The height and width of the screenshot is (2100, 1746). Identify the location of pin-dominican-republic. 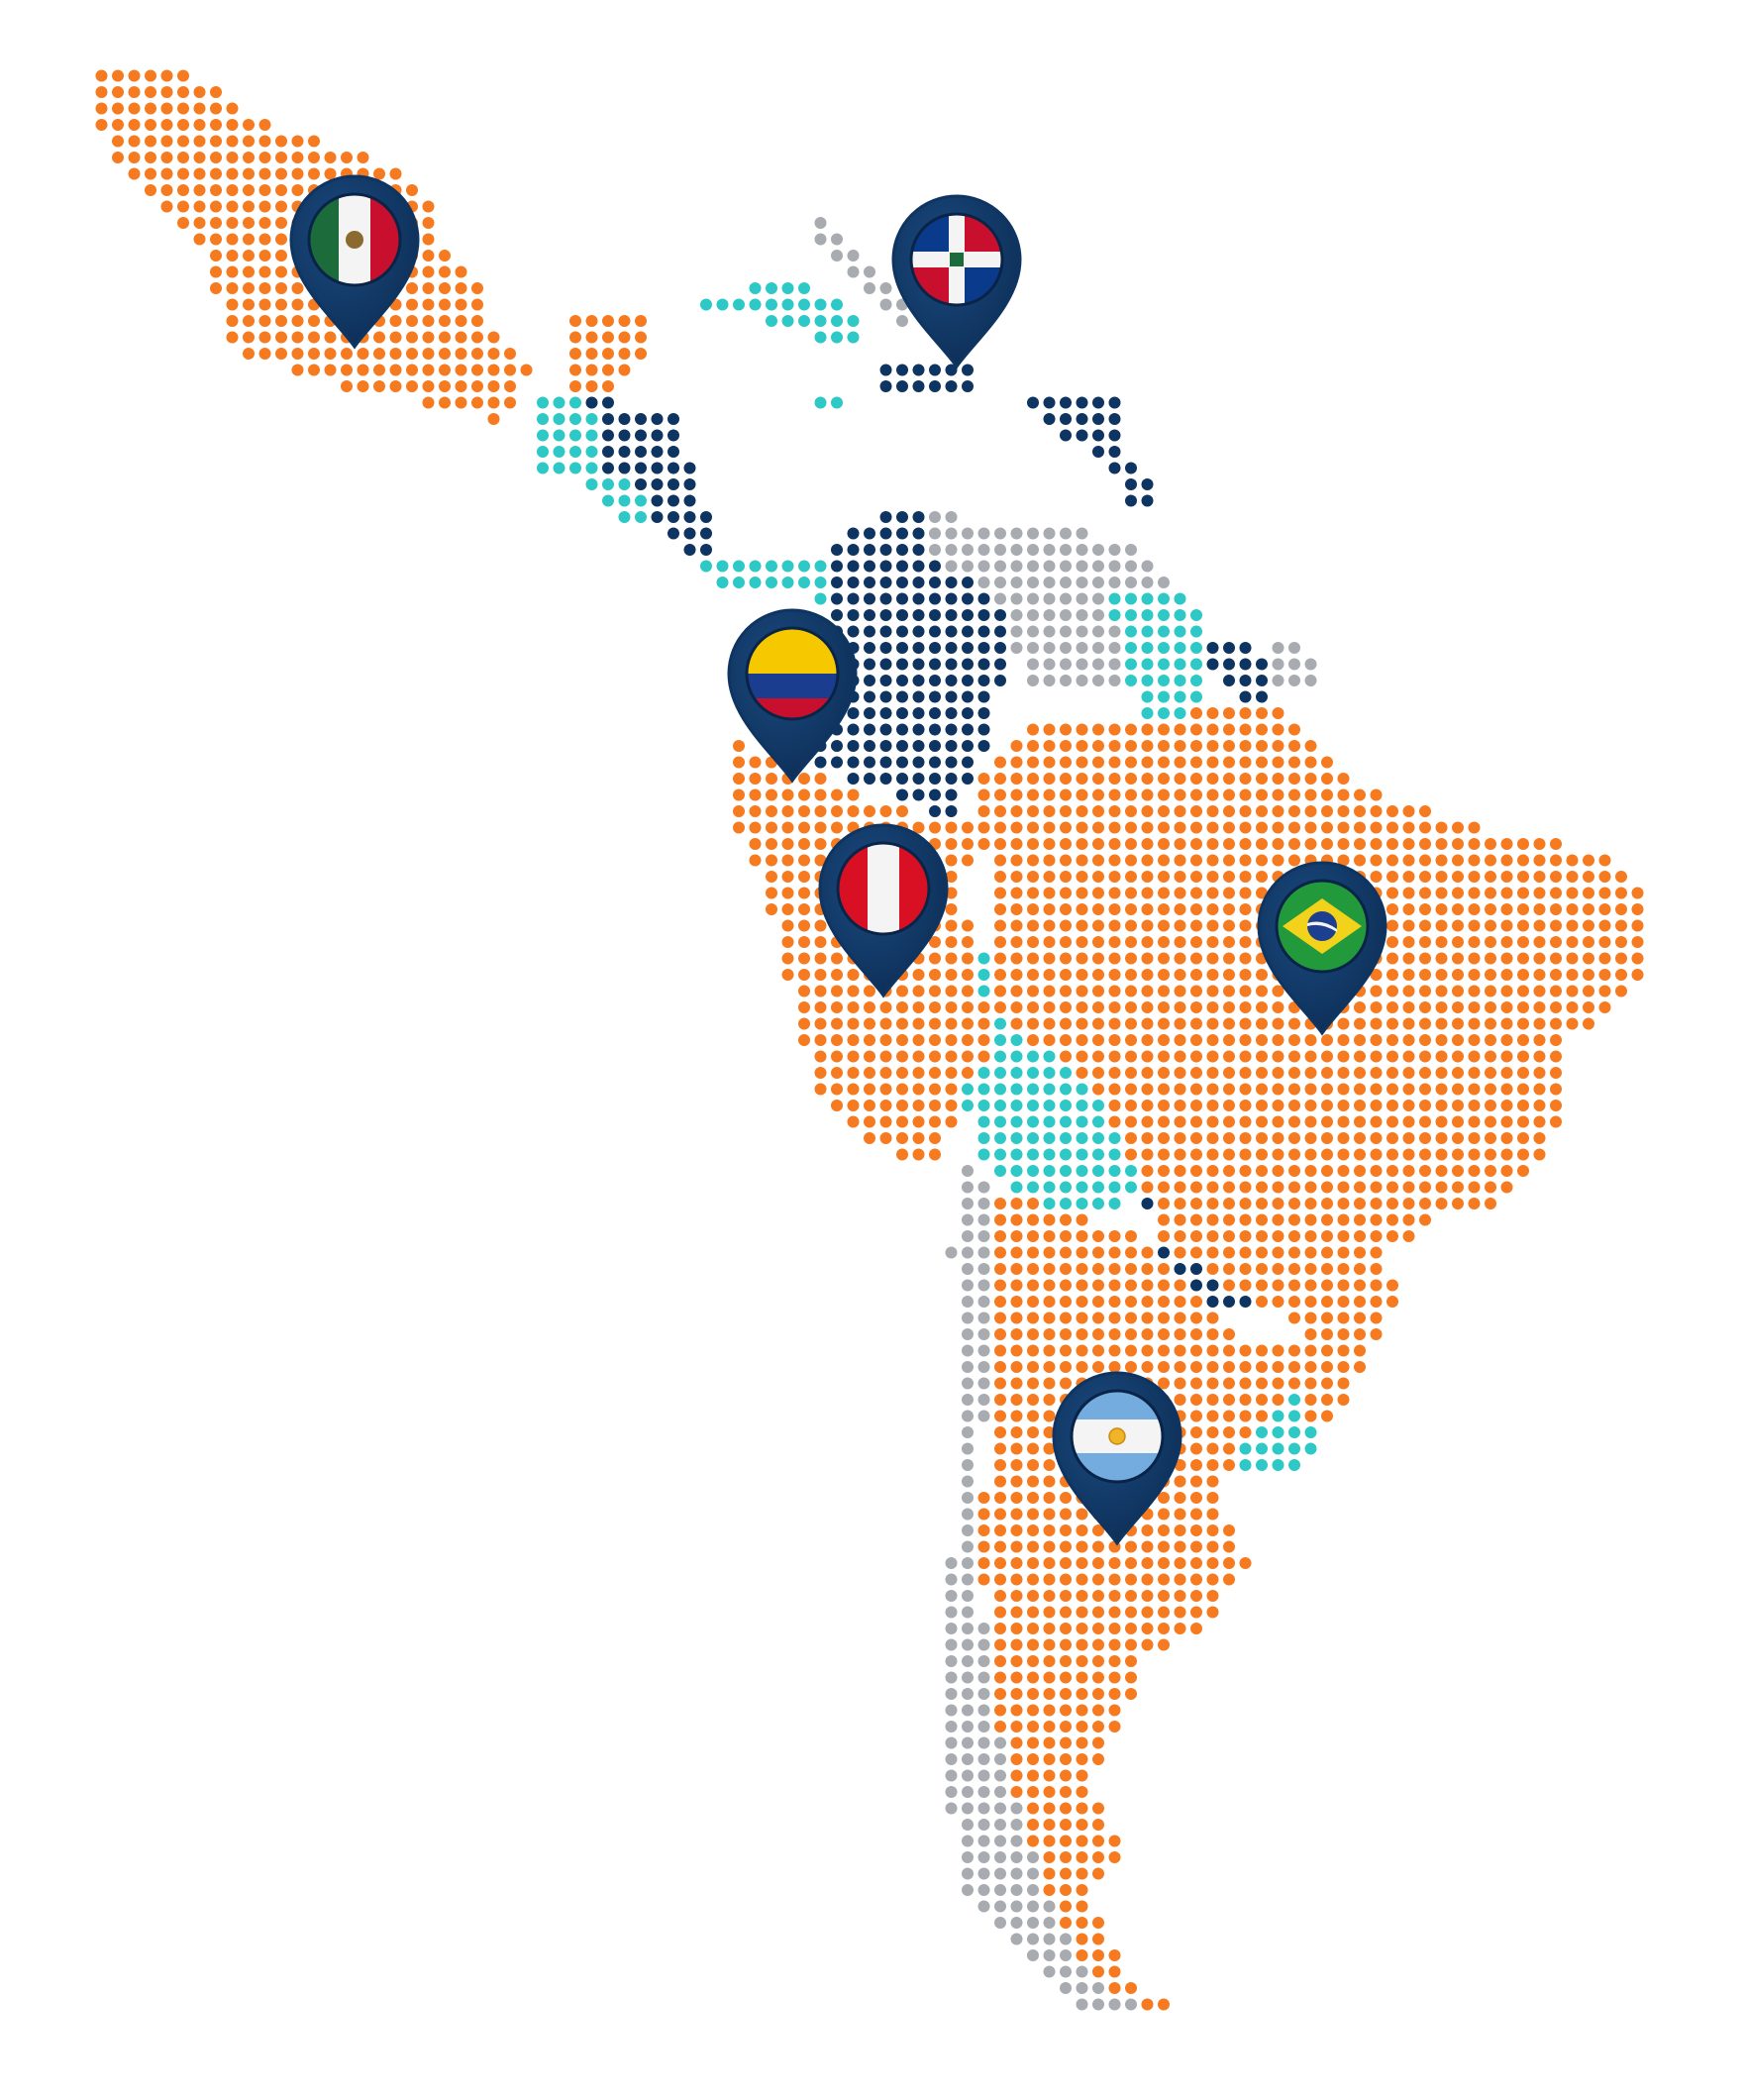
(956, 281).